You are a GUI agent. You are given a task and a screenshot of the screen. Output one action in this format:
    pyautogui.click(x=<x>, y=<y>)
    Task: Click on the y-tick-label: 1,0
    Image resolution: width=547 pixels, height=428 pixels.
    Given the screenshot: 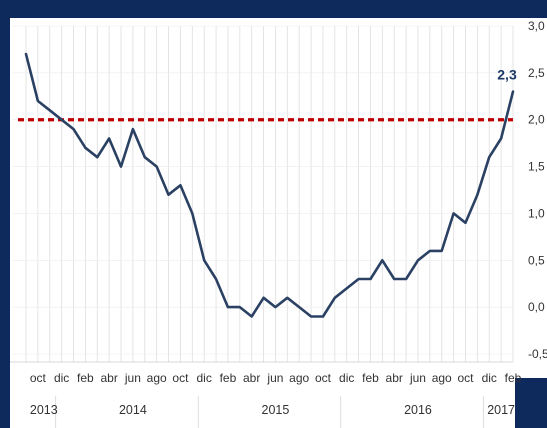 What is the action you would take?
    pyautogui.click(x=536, y=213)
    